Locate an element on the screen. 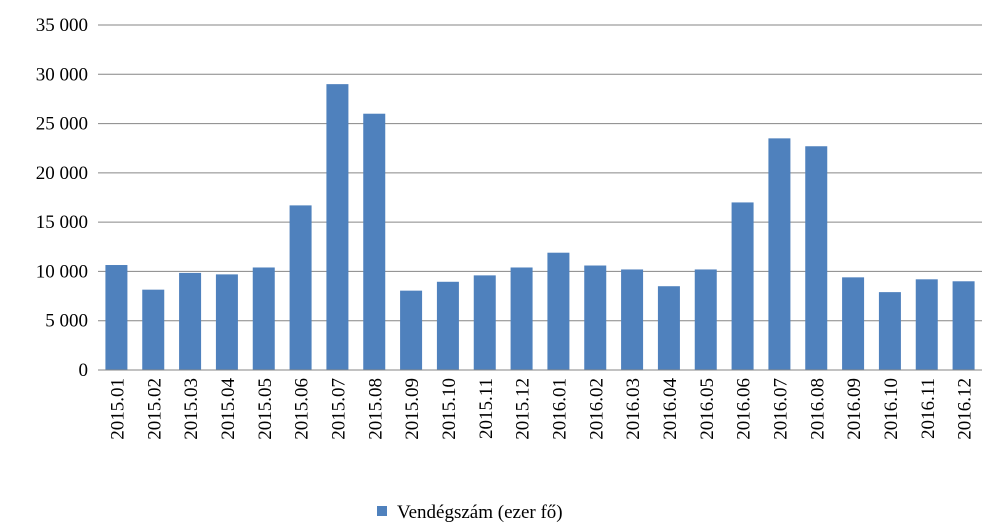 This screenshot has height=525, width=982. x-tick-label: 2016.01 is located at coordinates (559, 409).